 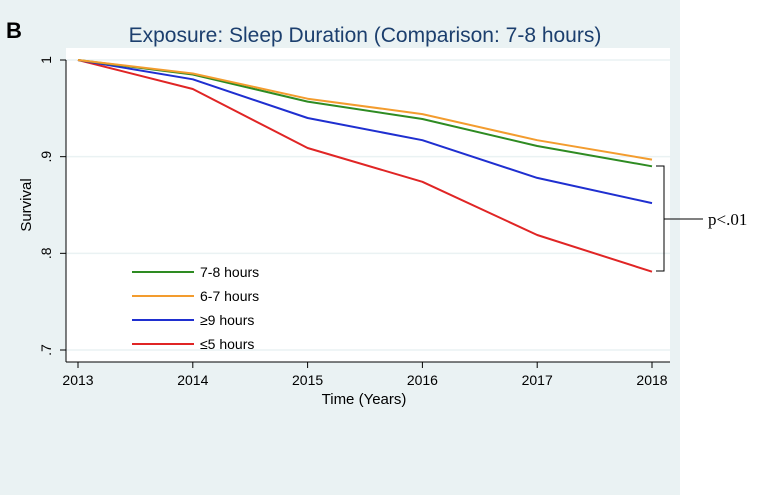 I want to click on legend-label: 7-8 hours, so click(x=229, y=272).